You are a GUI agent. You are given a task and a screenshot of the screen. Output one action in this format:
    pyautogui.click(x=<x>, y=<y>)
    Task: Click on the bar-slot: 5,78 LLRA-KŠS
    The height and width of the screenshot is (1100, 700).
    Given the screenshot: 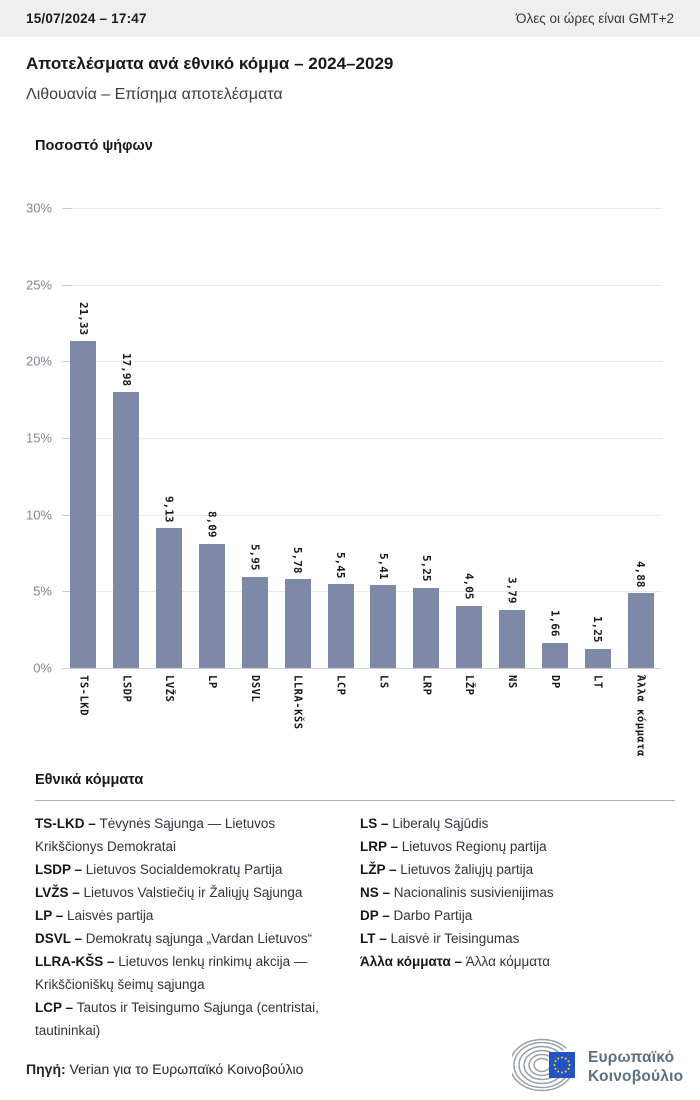 What is the action you would take?
    pyautogui.click(x=297, y=469)
    